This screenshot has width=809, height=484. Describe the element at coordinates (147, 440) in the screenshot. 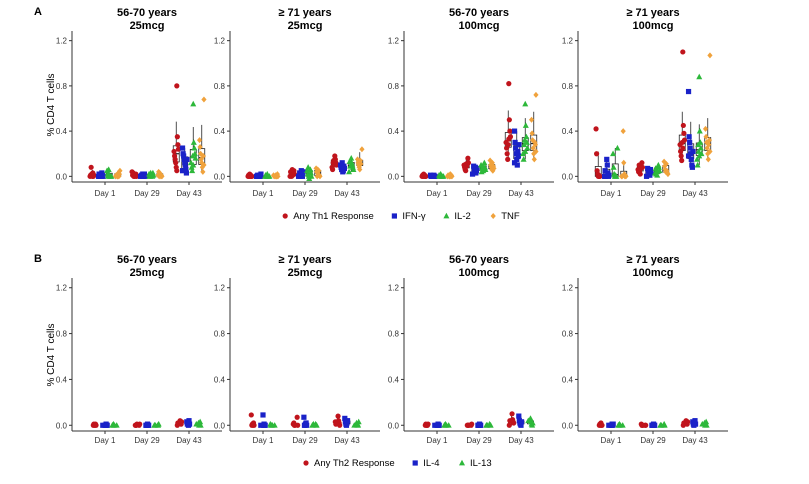

I see `x-tick-label: Day 29` at that location.